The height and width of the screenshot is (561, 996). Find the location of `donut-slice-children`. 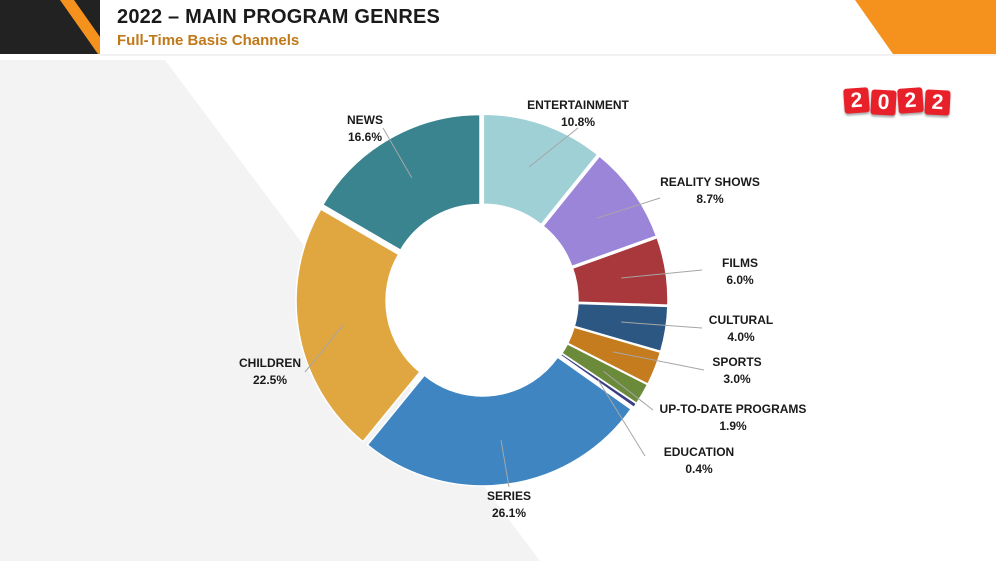

donut-slice-children is located at coordinates (358, 325).